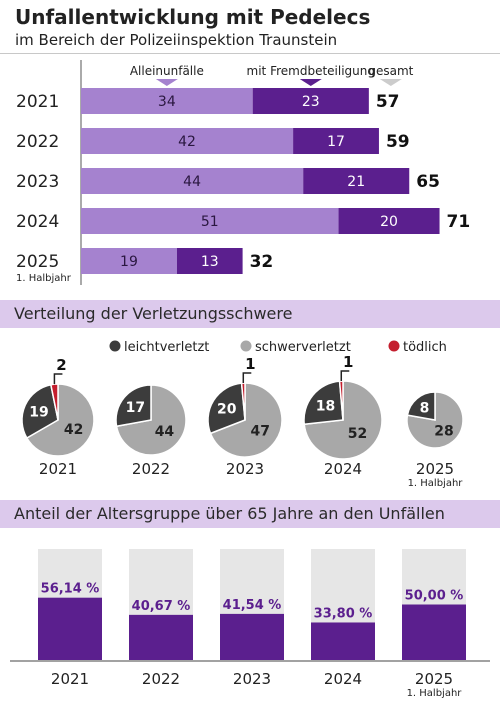 Image resolution: width=500 pixels, height=704 pixels. Describe the element at coordinates (390, 71) in the screenshot. I see `legend-gesamt: gesamt` at that location.